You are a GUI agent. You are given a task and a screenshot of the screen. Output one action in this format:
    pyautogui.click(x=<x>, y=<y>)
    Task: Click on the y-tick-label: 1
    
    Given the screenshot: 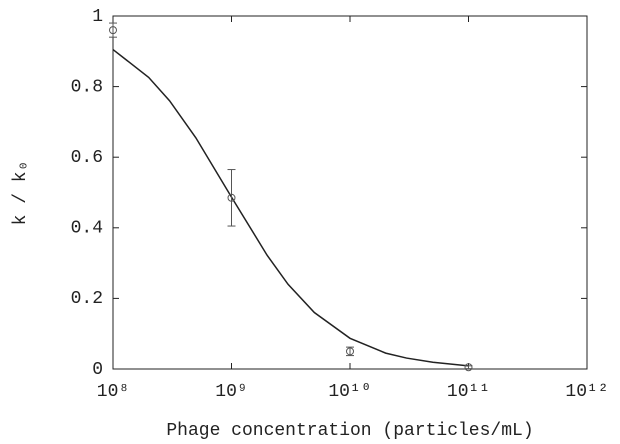 What is the action you would take?
    pyautogui.click(x=97, y=17)
    